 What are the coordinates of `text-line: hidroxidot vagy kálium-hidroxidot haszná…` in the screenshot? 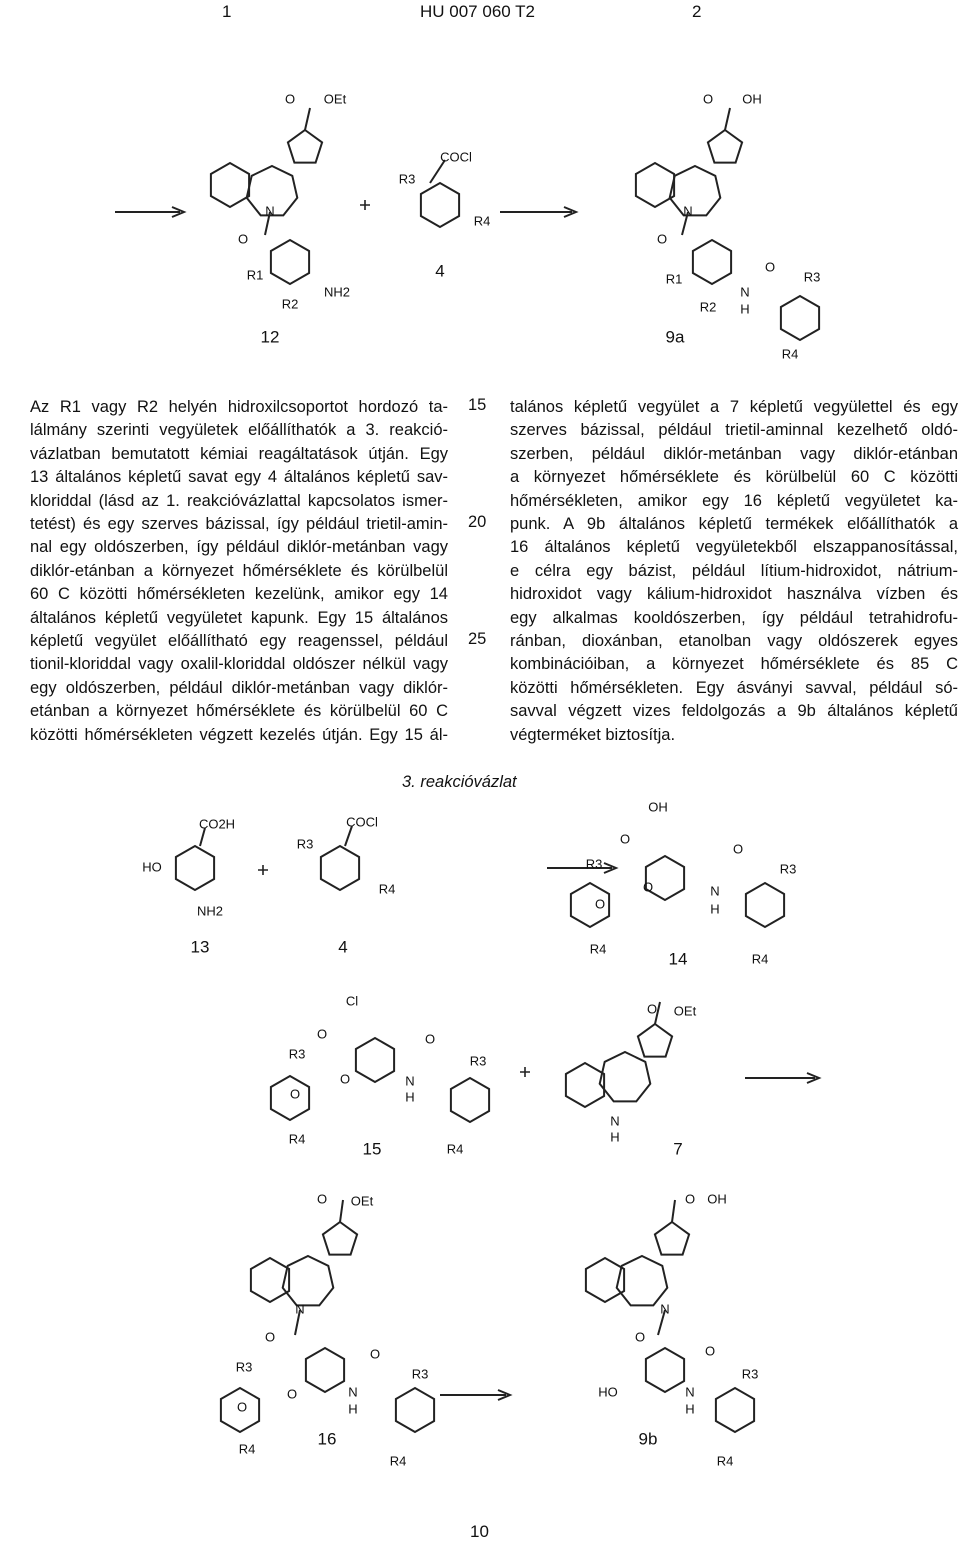 It's located at (734, 594).